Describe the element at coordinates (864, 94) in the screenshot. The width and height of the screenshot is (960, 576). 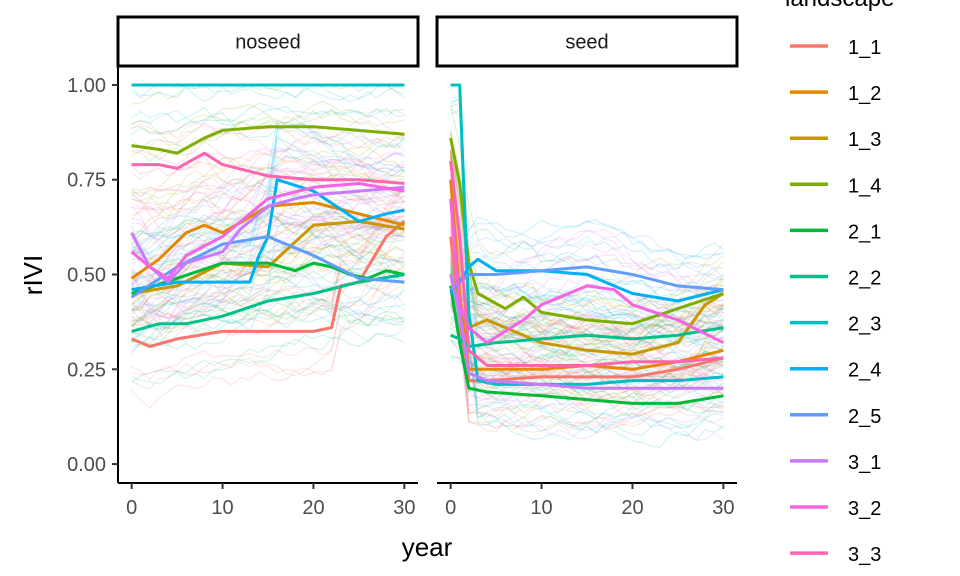
I see `legend-label-1_2: 1_2` at that location.